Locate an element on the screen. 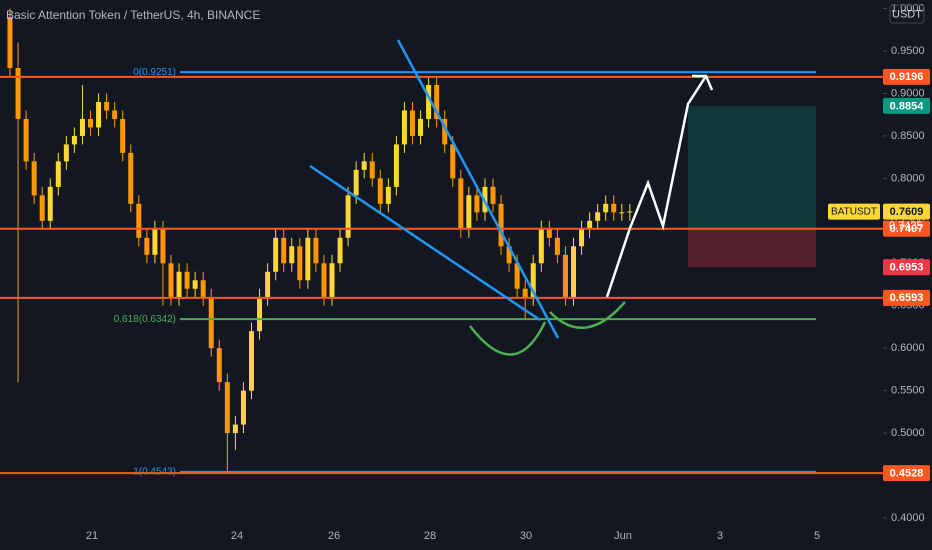 Image resolution: width=932 pixels, height=550 pixels. currency: USDT is located at coordinates (907, 14).